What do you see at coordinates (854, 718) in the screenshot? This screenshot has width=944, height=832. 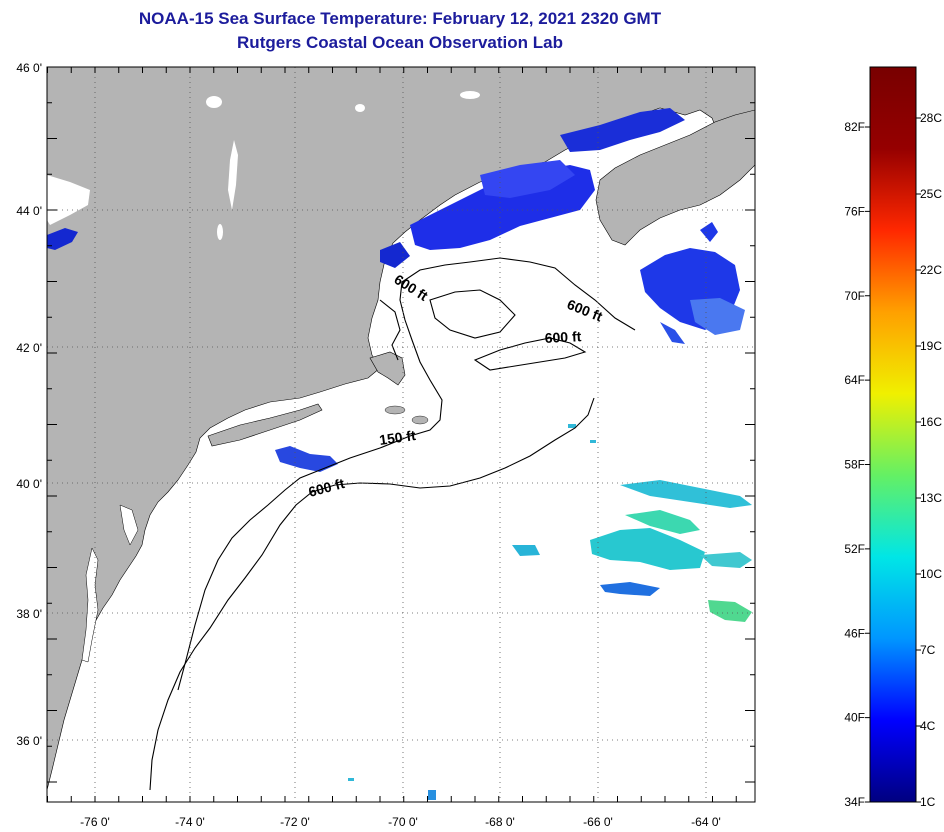 I see `colorbar-f-label: 40F` at bounding box center [854, 718].